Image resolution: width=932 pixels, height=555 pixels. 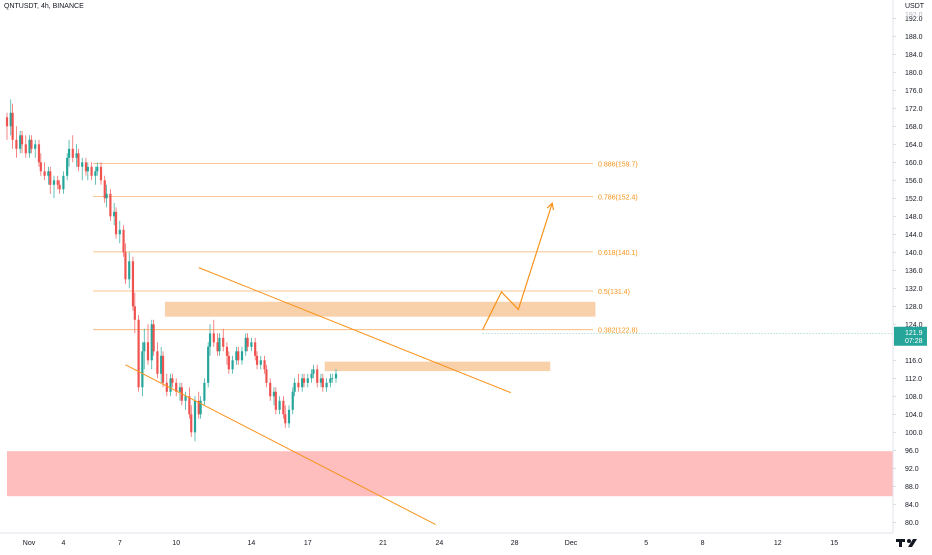 What do you see at coordinates (914, 91) in the screenshot?
I see `price-tick-label: 176.0` at bounding box center [914, 91].